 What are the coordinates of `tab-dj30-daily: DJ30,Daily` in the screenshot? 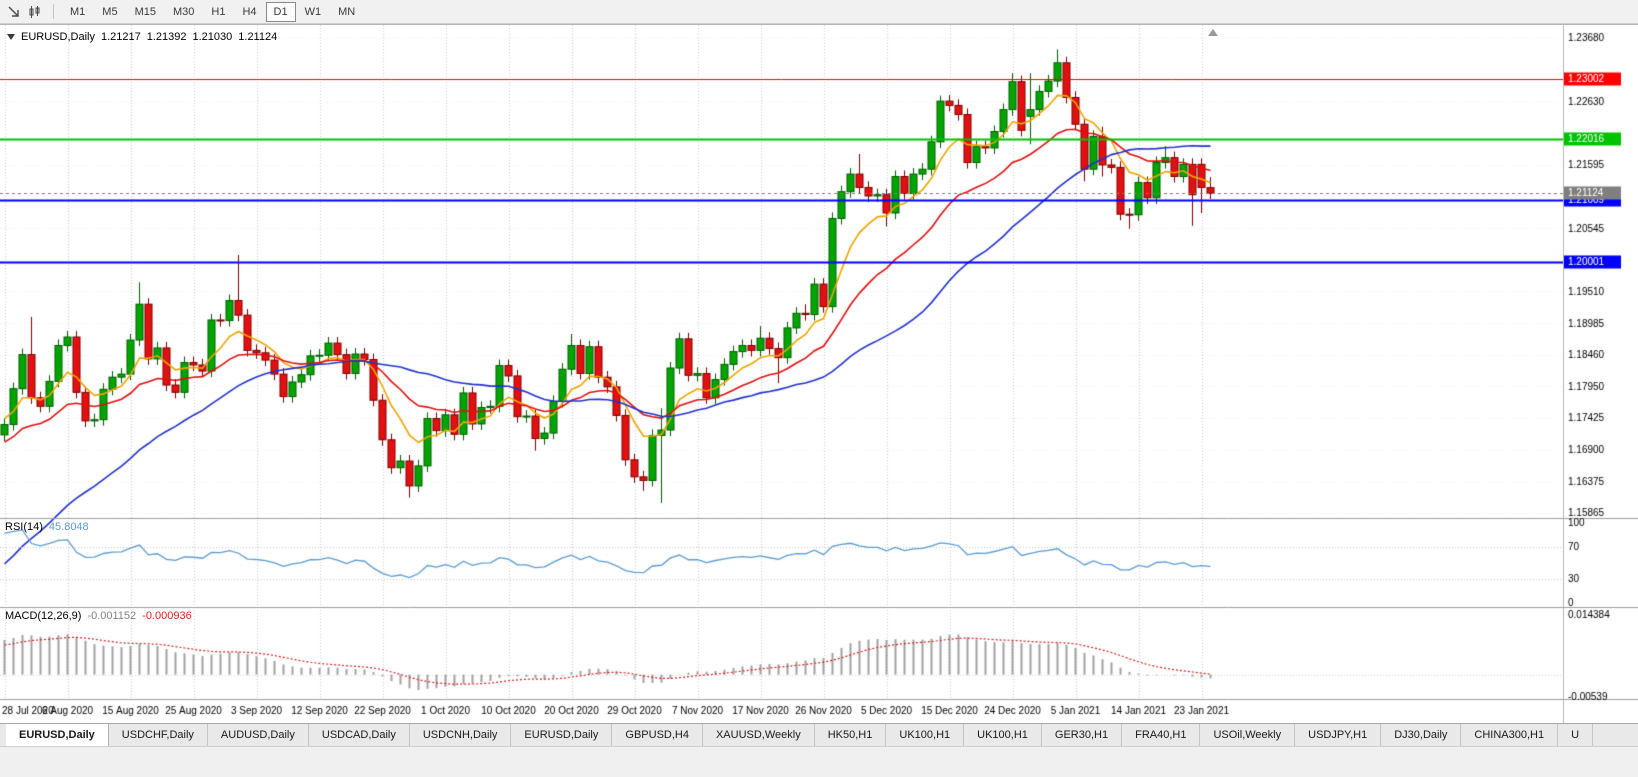 It's located at (1421, 735).